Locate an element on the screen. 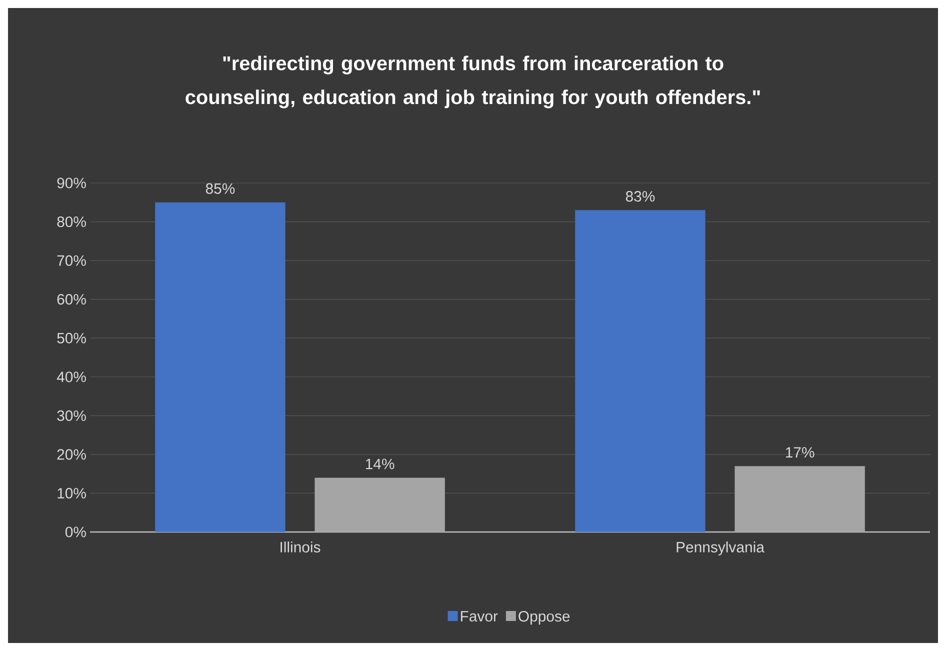  y-tick-label: 40% is located at coordinates (71, 377).